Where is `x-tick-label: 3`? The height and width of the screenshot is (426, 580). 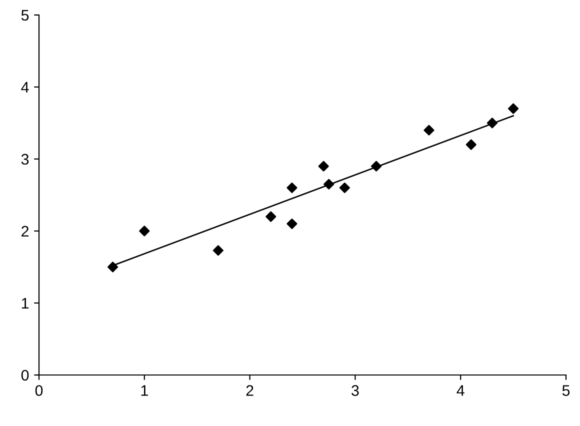
x-tick-label: 3 is located at coordinates (355, 390).